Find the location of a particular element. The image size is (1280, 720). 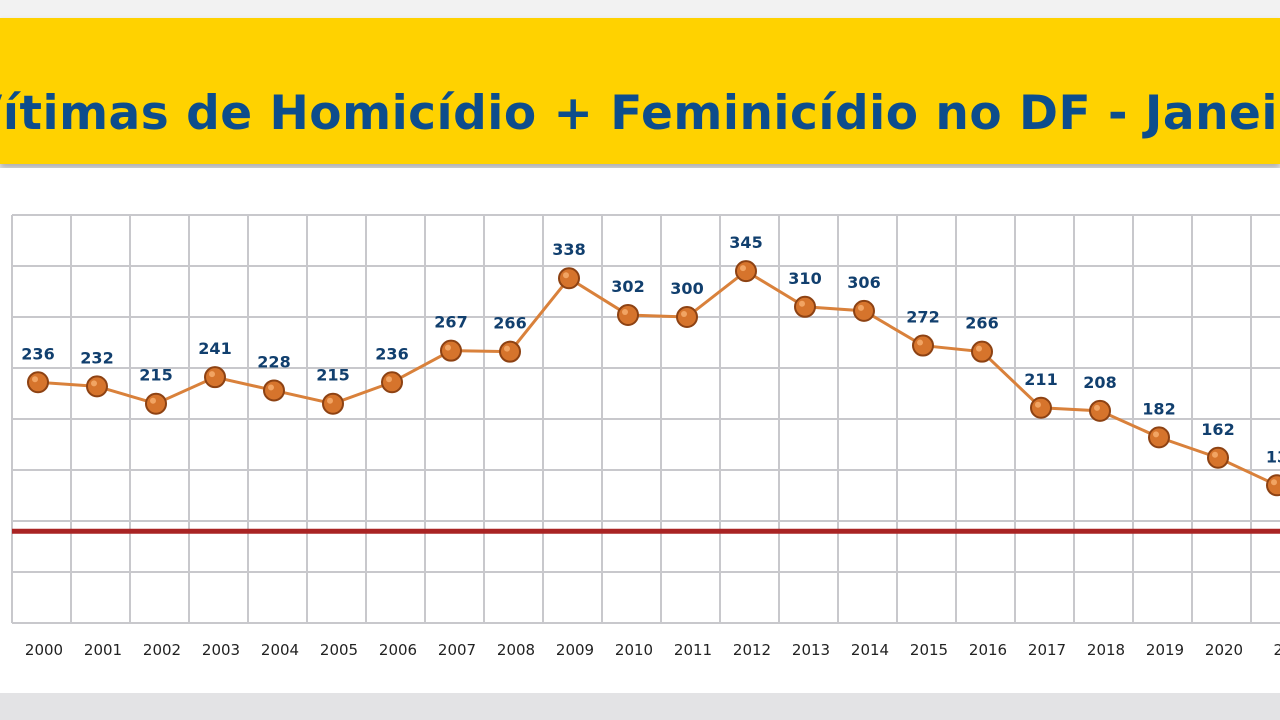

x-tick-label: 20 is located at coordinates (1276, 650).